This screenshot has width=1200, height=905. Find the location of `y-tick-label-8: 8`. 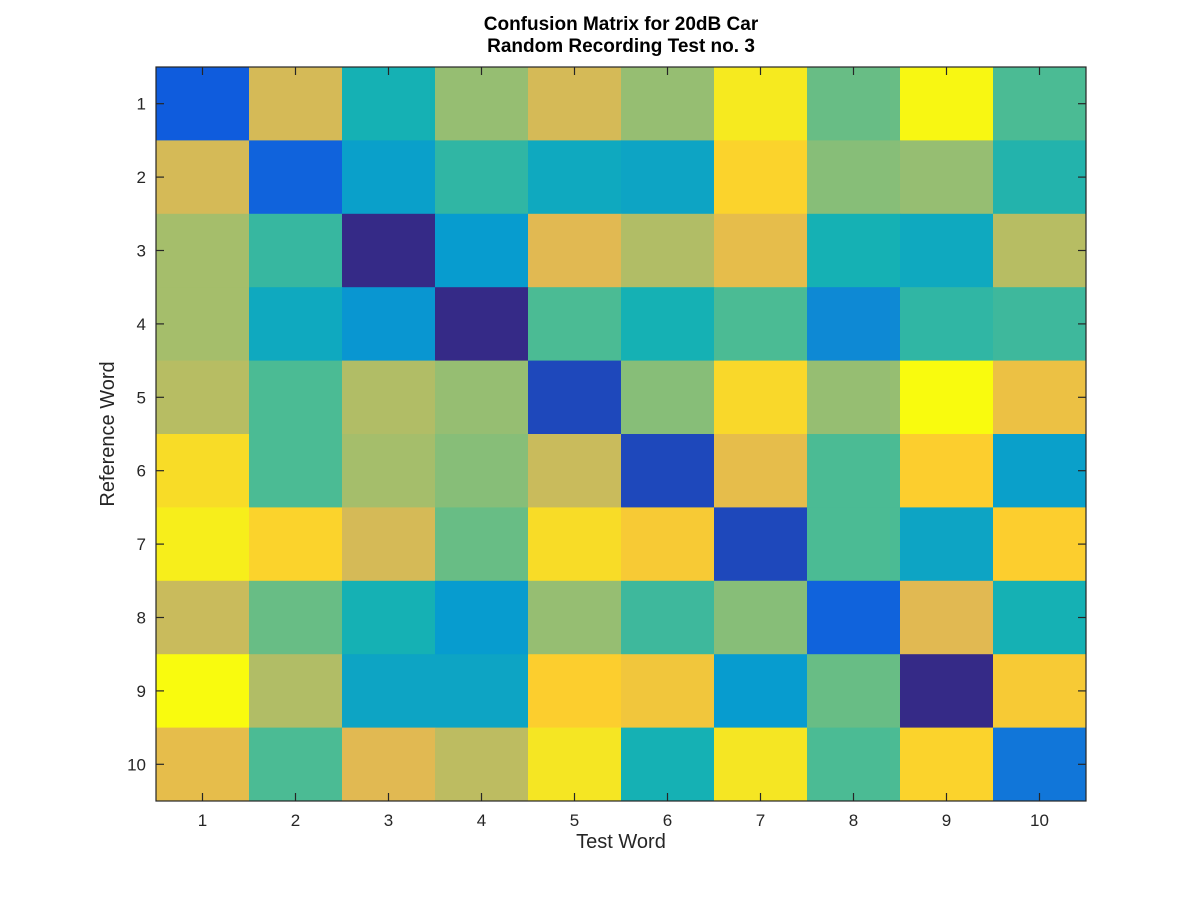

y-tick-label-8: 8 is located at coordinates (141, 618).